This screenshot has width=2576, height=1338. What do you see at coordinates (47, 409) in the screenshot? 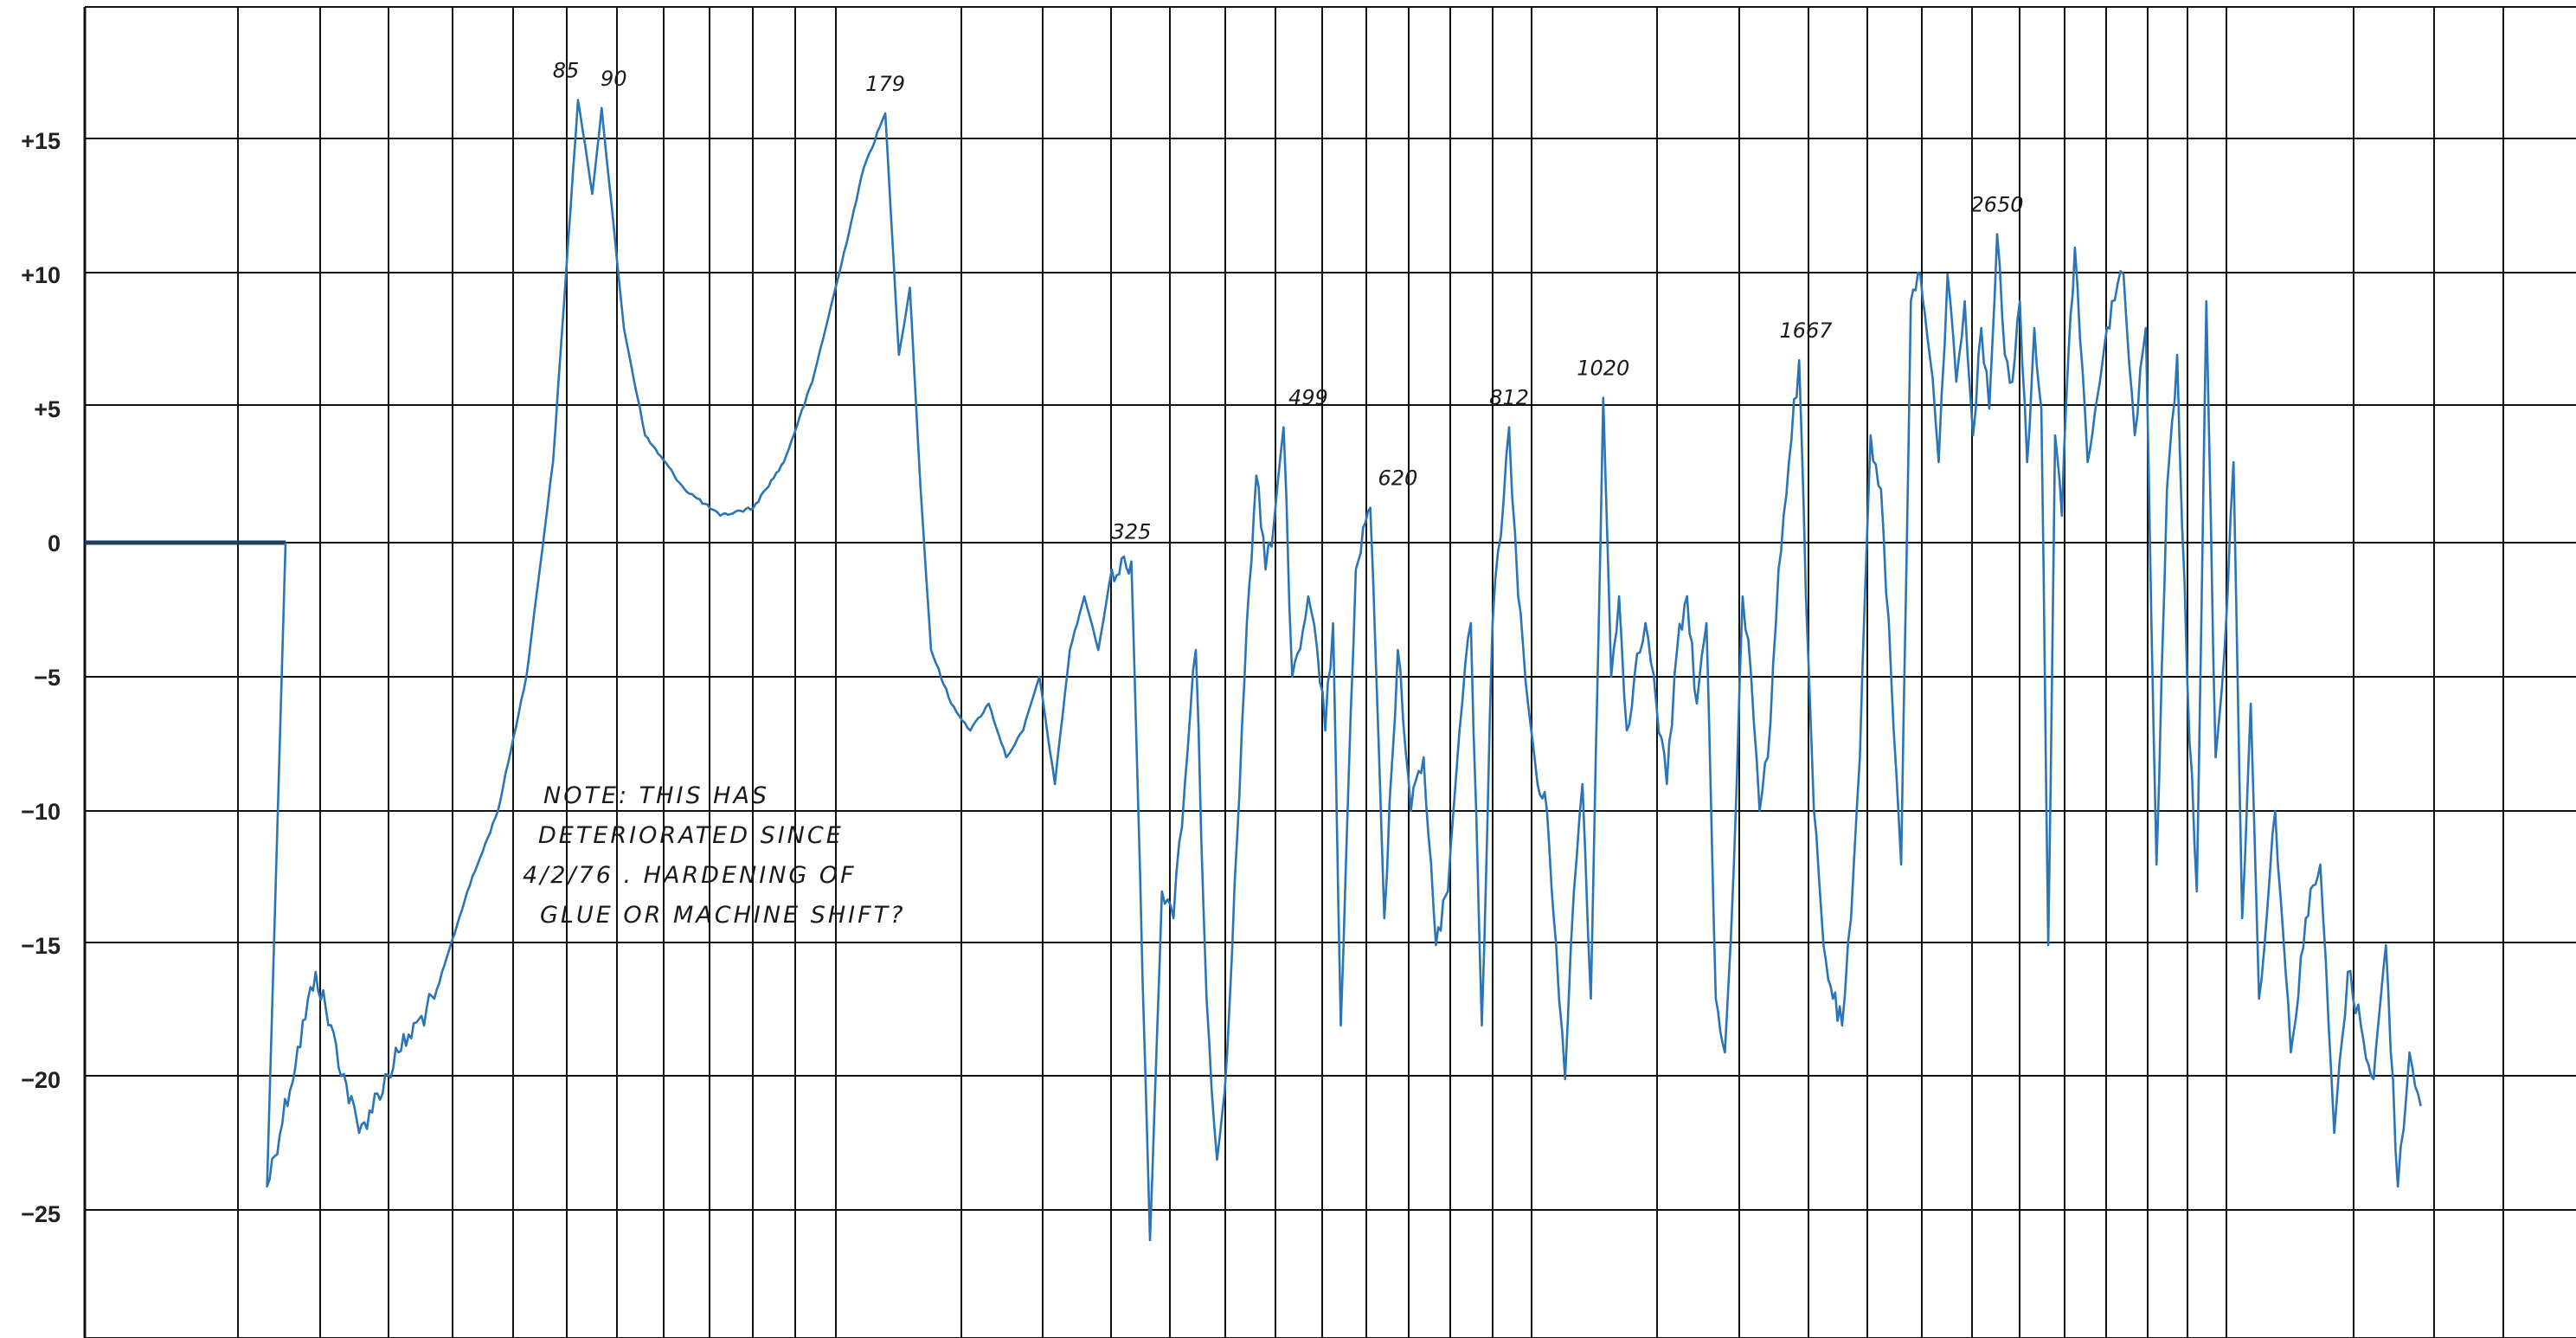
I see `y-tick-label: +5` at bounding box center [47, 409].